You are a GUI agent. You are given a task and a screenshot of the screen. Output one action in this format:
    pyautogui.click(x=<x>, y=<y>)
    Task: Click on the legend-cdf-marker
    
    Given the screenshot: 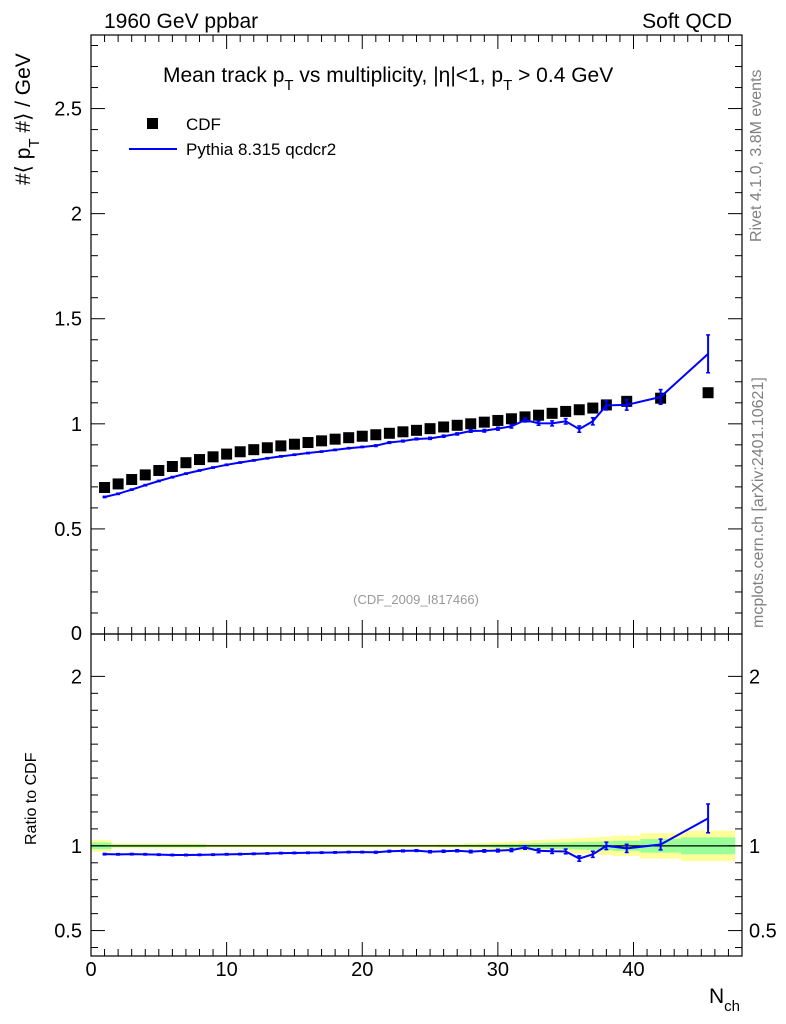 What is the action you would take?
    pyautogui.click(x=152, y=123)
    